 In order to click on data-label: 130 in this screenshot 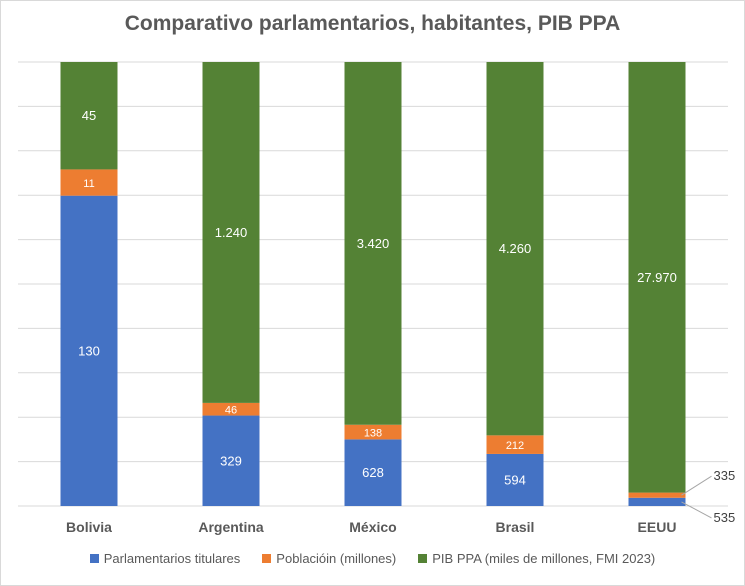, I will do `click(89, 350)`.